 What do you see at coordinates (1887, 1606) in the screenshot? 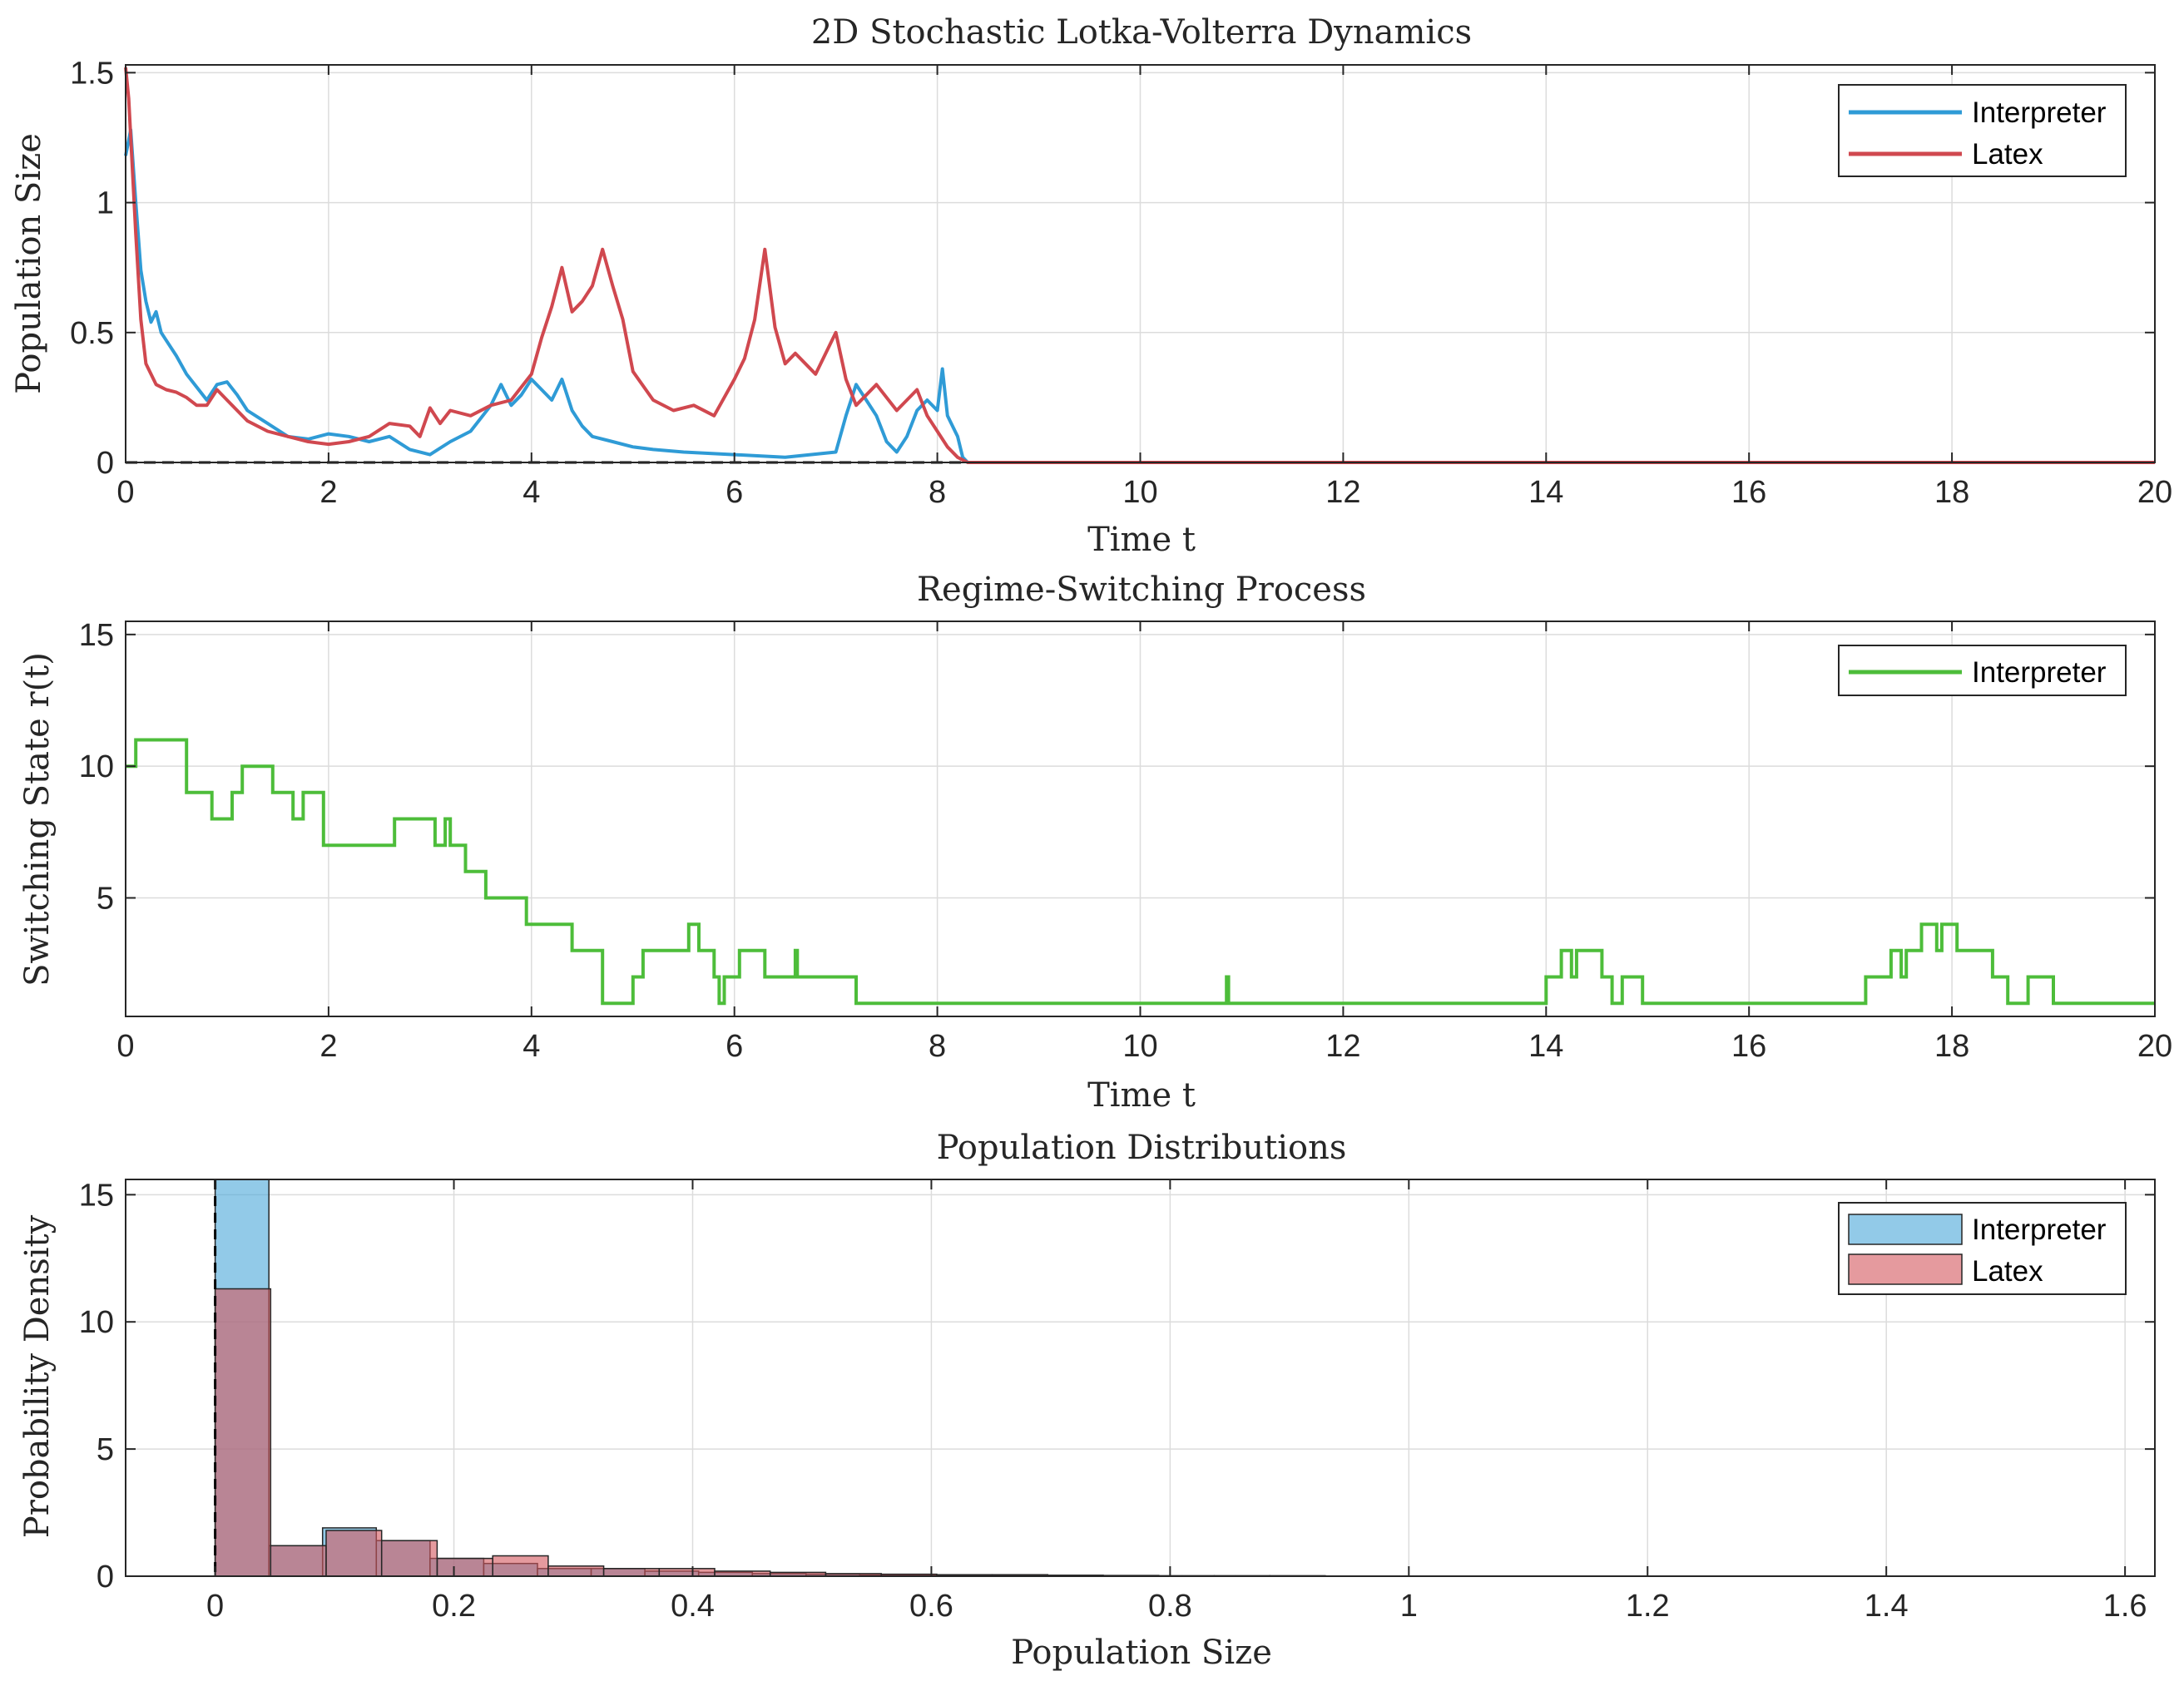
I see `x-tick-label: 1.4` at bounding box center [1887, 1606].